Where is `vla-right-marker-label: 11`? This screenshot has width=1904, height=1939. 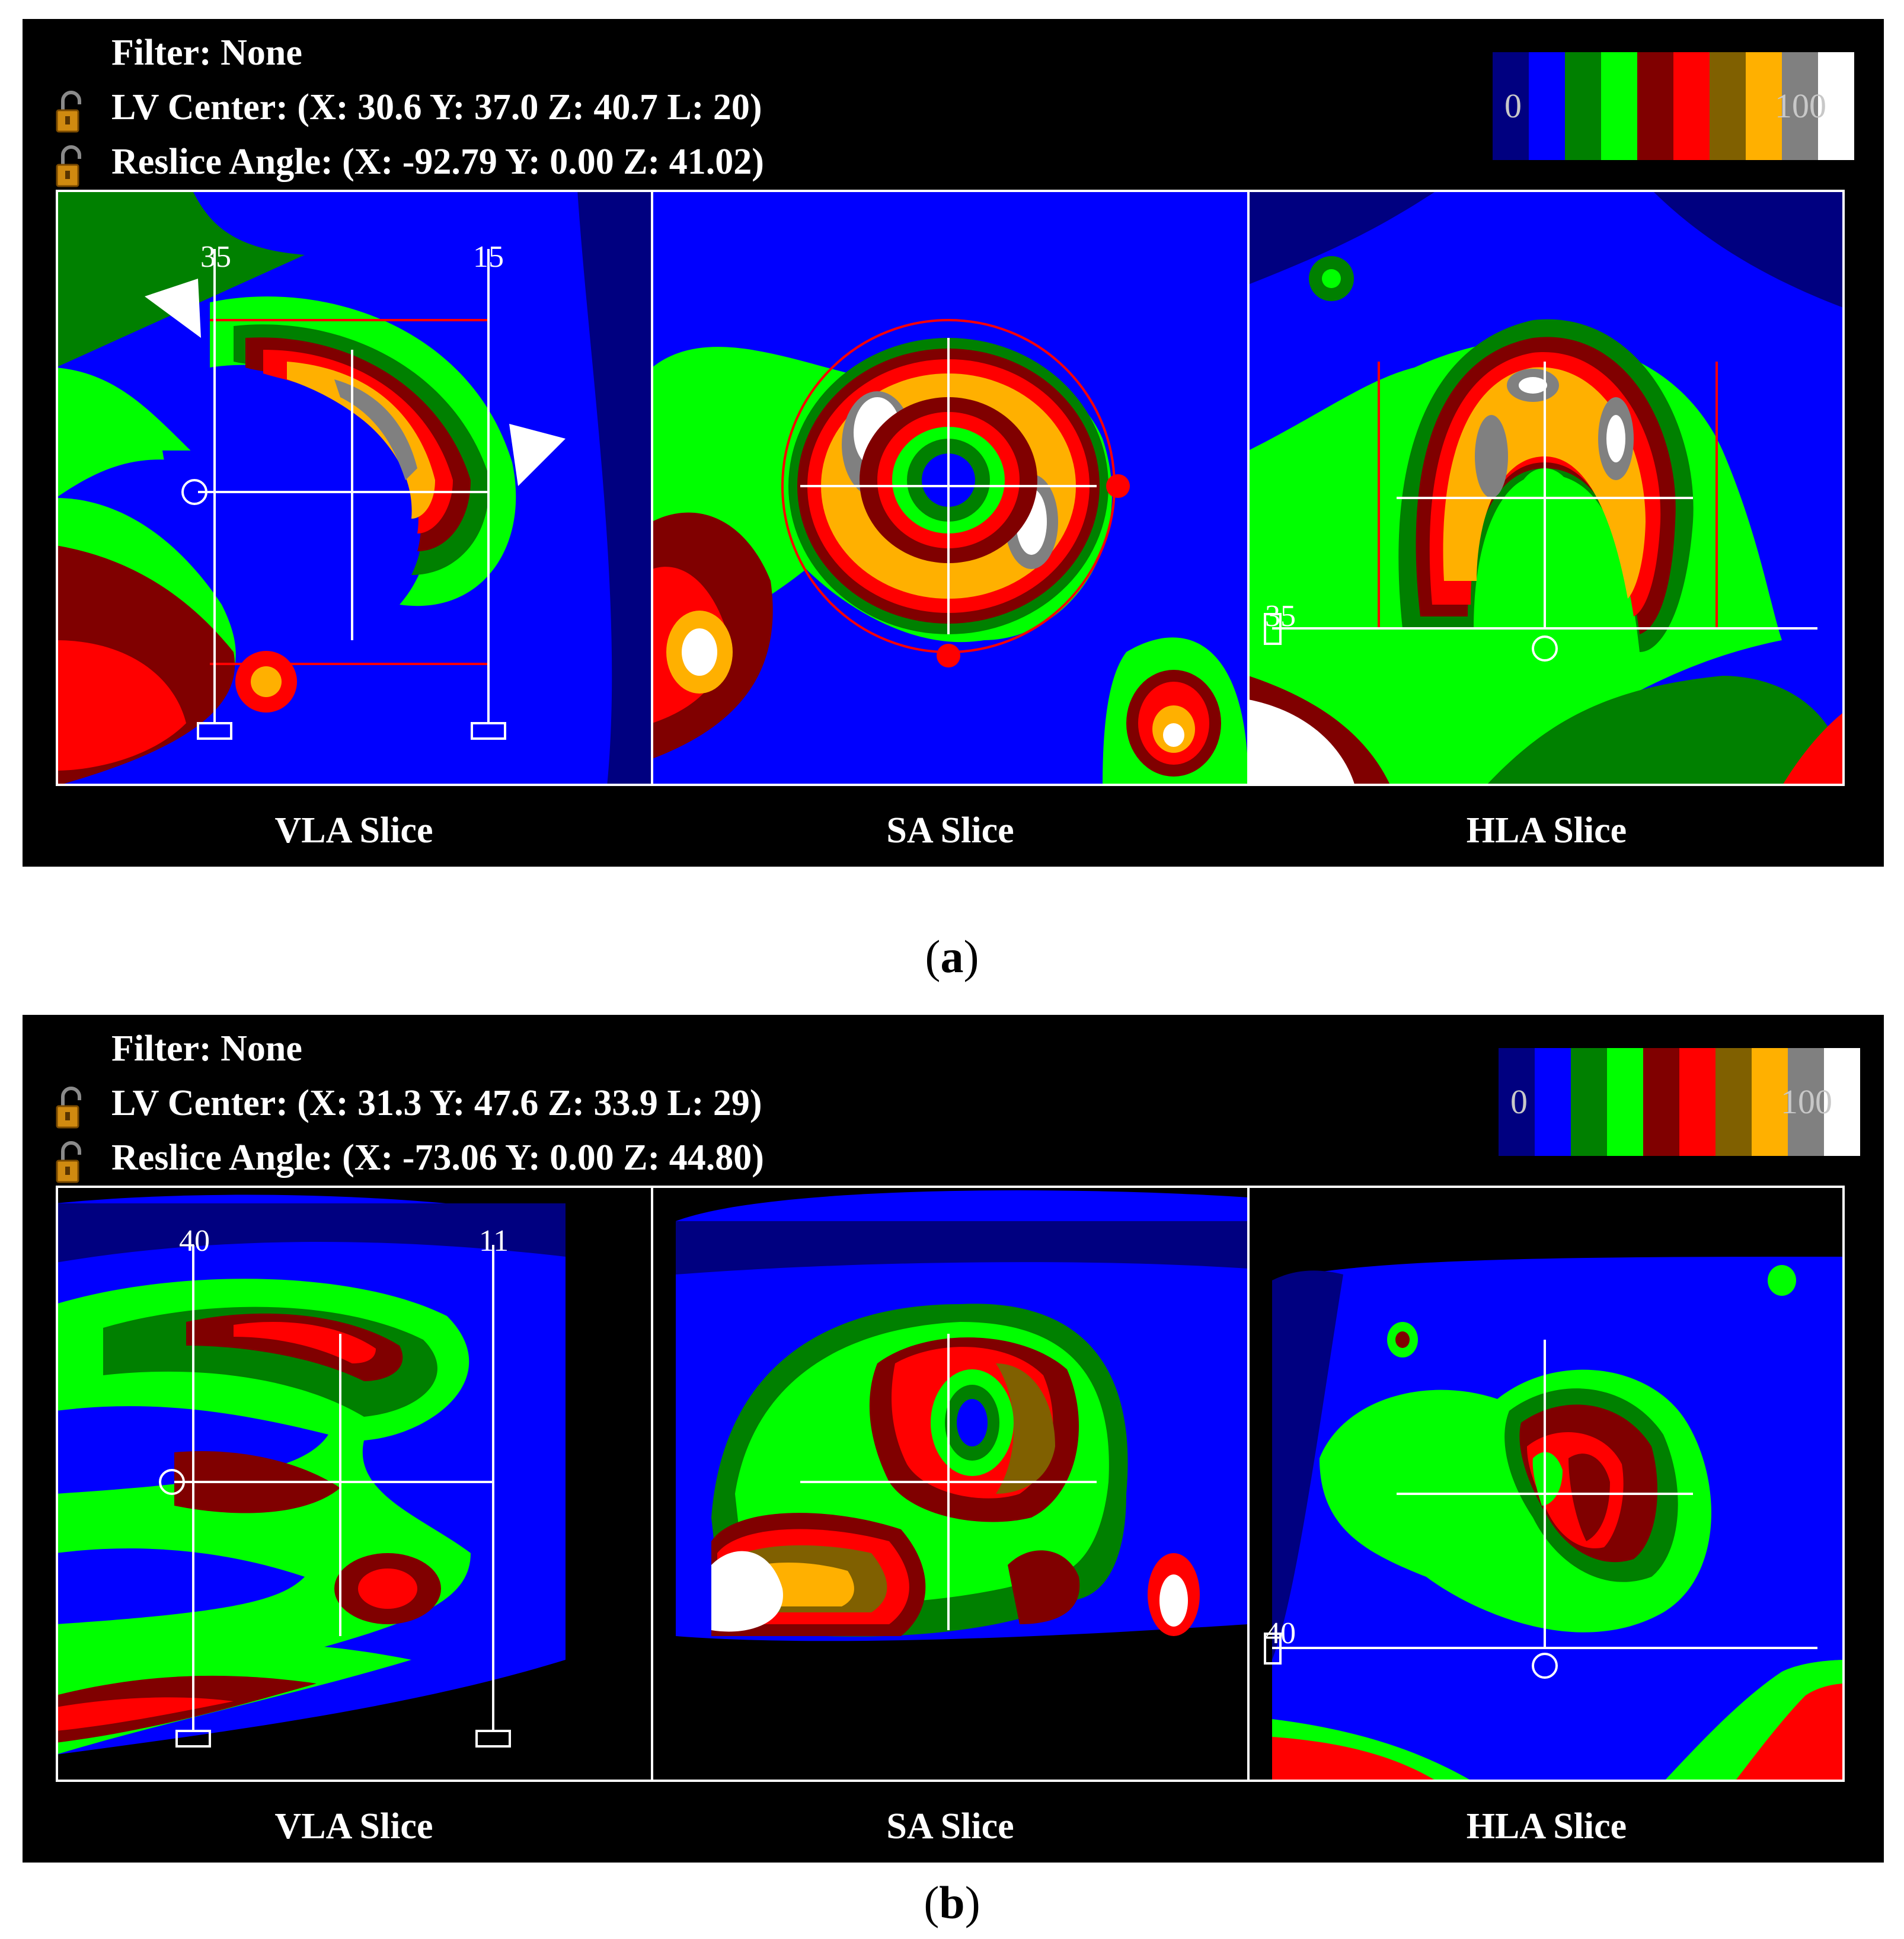
vla-right-marker-label: 11 is located at coordinates (494, 1241).